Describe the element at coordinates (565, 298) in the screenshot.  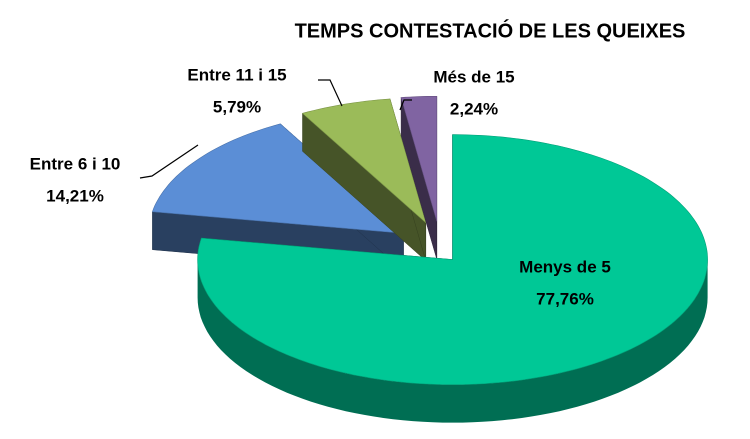
I see `slice-value-label: 77,76%` at that location.